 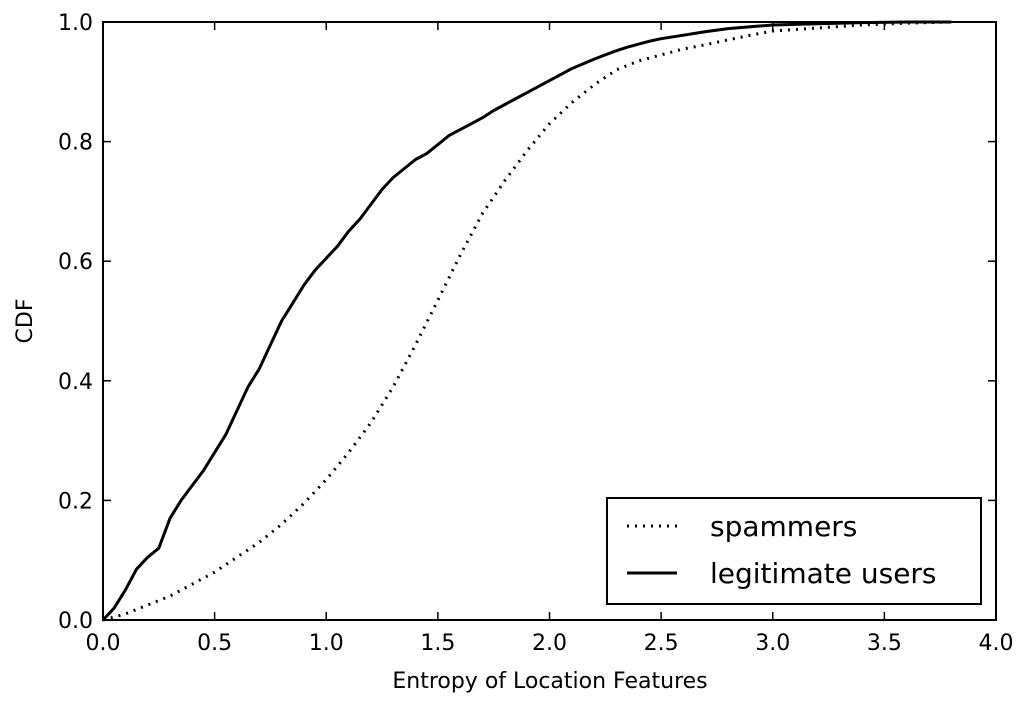 What do you see at coordinates (661, 643) in the screenshot?
I see `x-tick-label: 2.5` at bounding box center [661, 643].